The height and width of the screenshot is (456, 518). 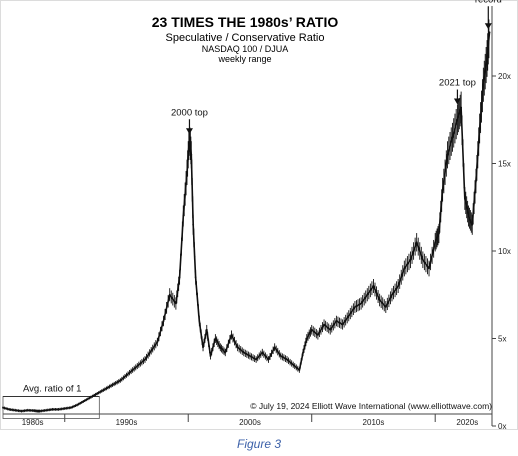 What do you see at coordinates (52, 389) in the screenshot?
I see `reference-line-label: Avg. ratio of 1` at bounding box center [52, 389].